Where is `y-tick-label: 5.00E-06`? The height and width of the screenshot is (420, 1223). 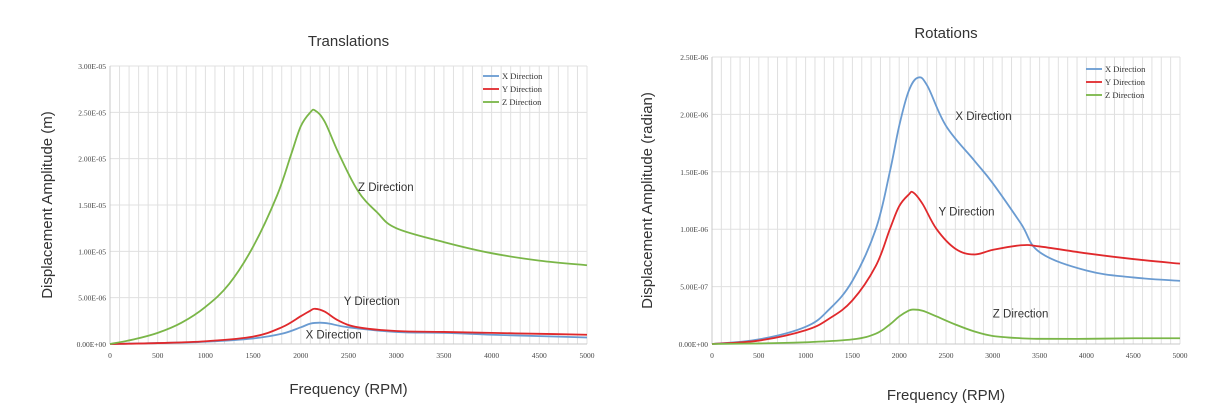
y-tick-label: 5.00E-06 is located at coordinates (92, 298).